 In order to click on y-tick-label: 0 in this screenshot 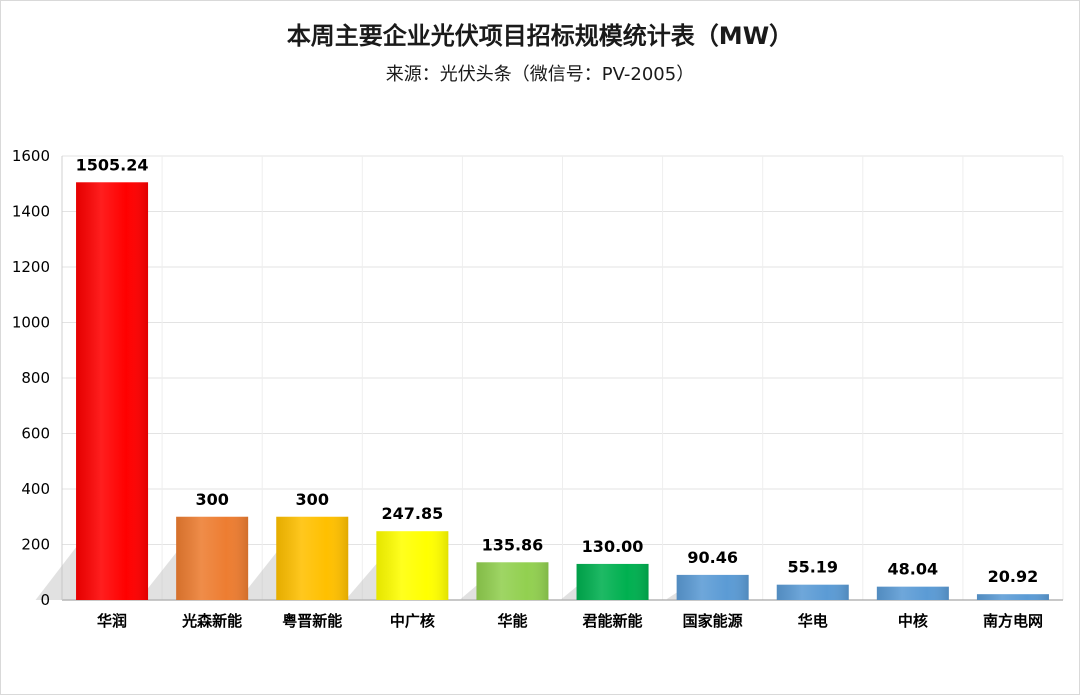, I will do `click(45, 600)`.